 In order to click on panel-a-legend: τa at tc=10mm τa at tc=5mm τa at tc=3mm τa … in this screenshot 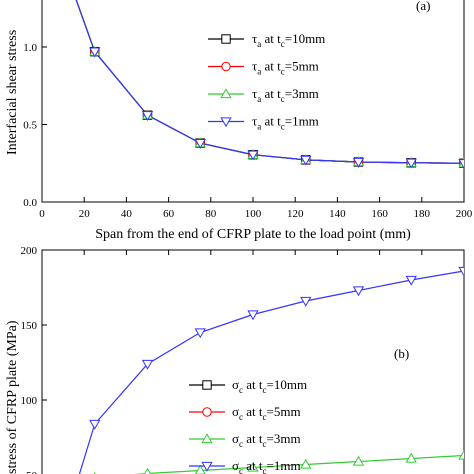, I will do `click(266, 81)`.